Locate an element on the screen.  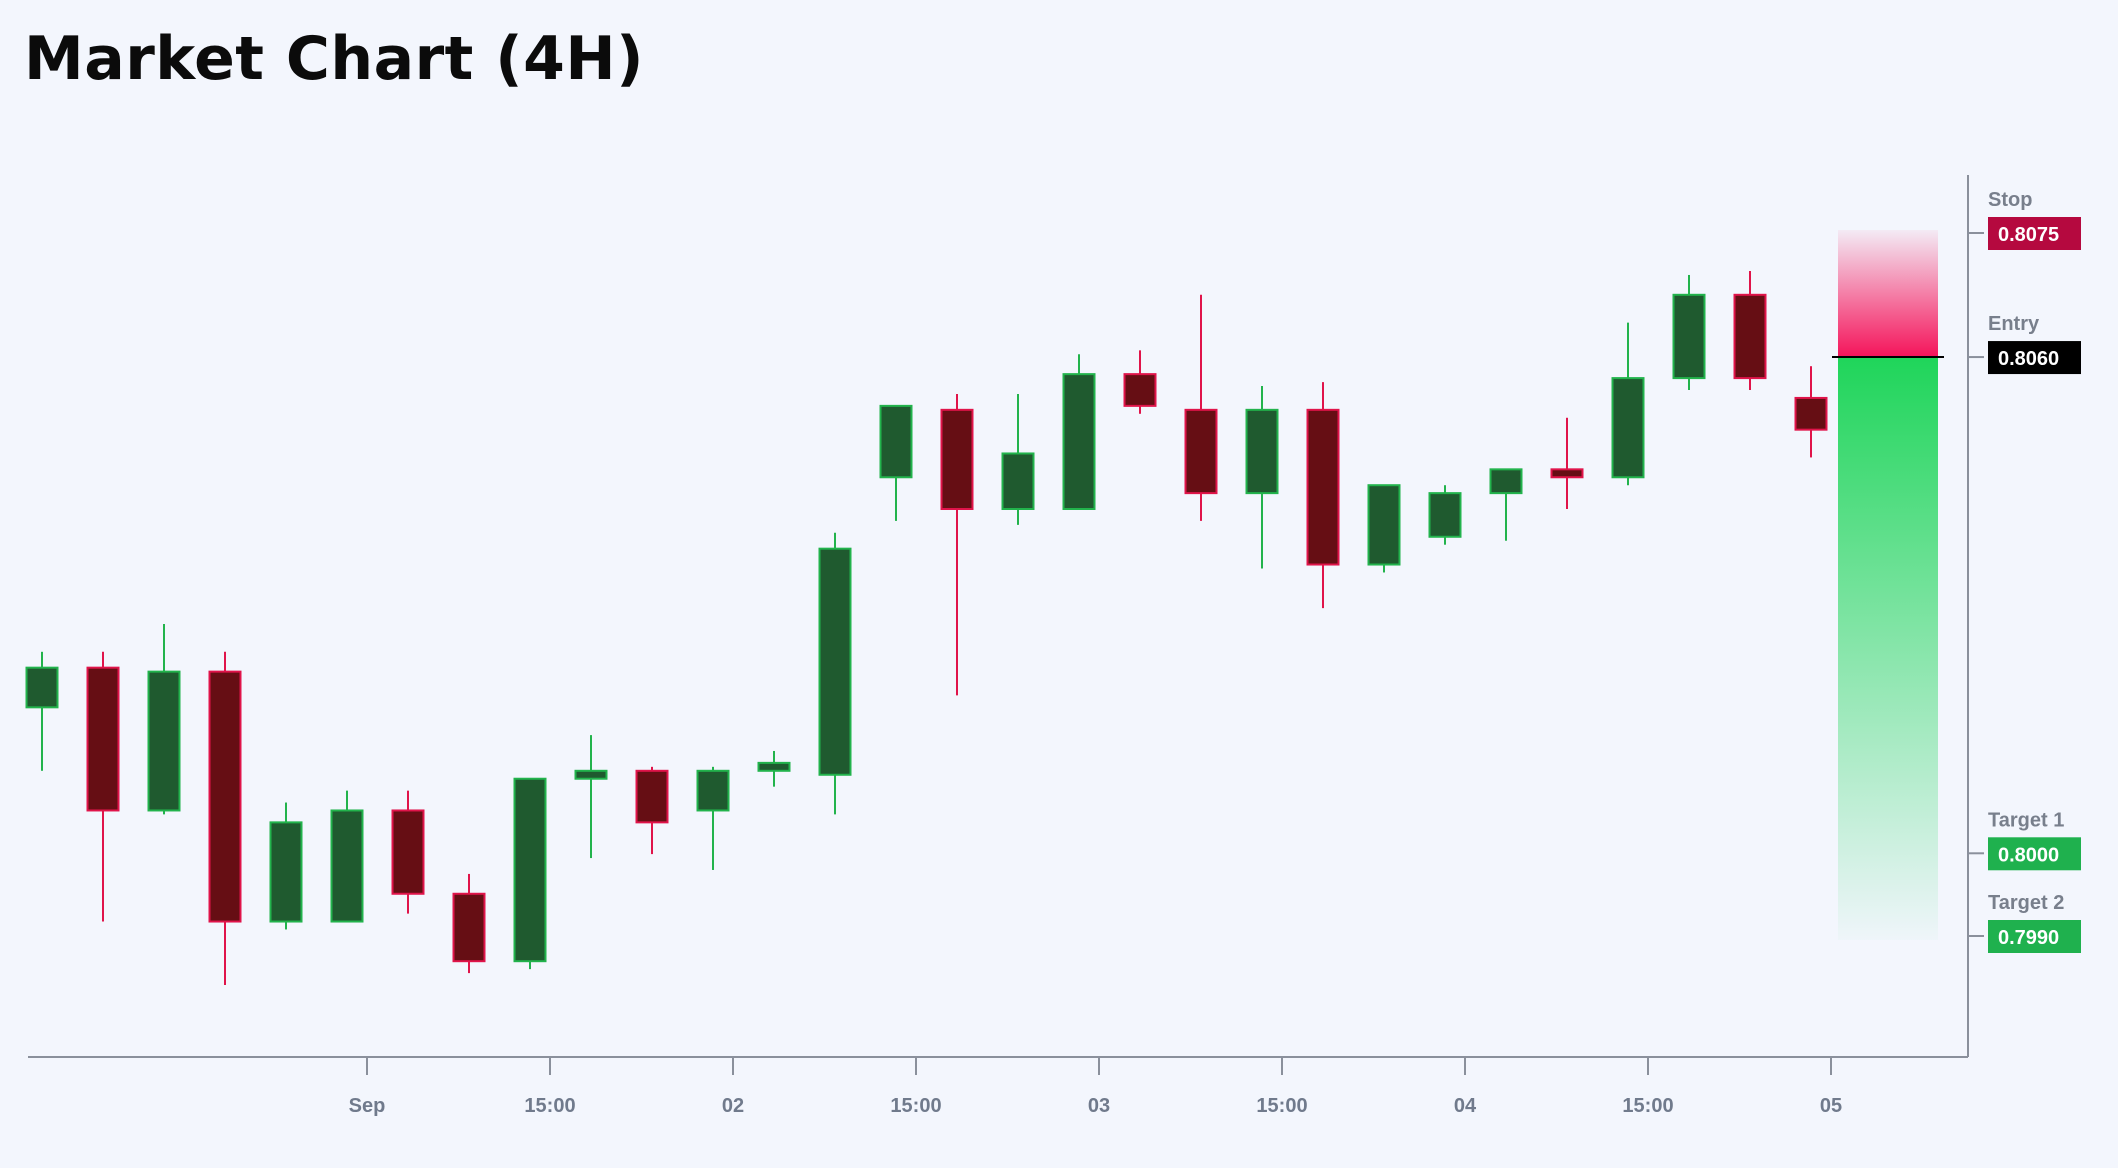
x-tick-label: 05 is located at coordinates (1831, 1106).